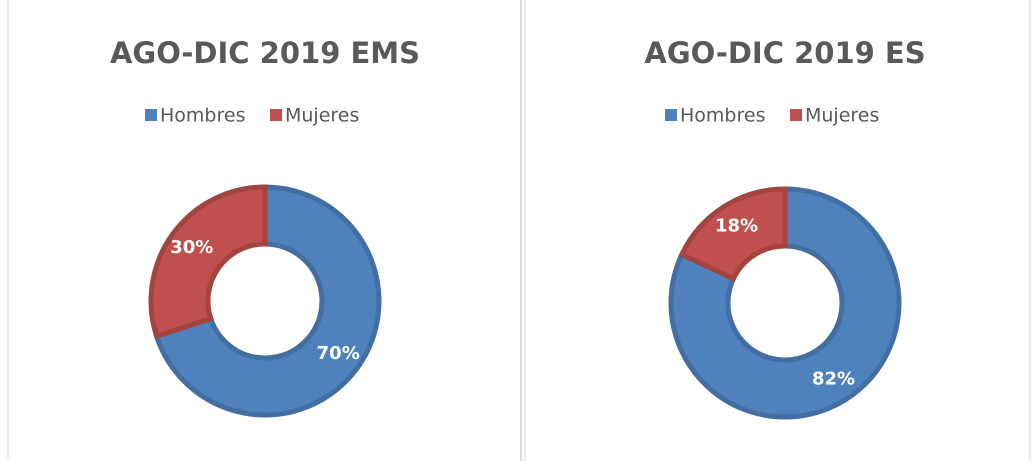 The image size is (1034, 461). I want to click on data-label: 18%, so click(736, 226).